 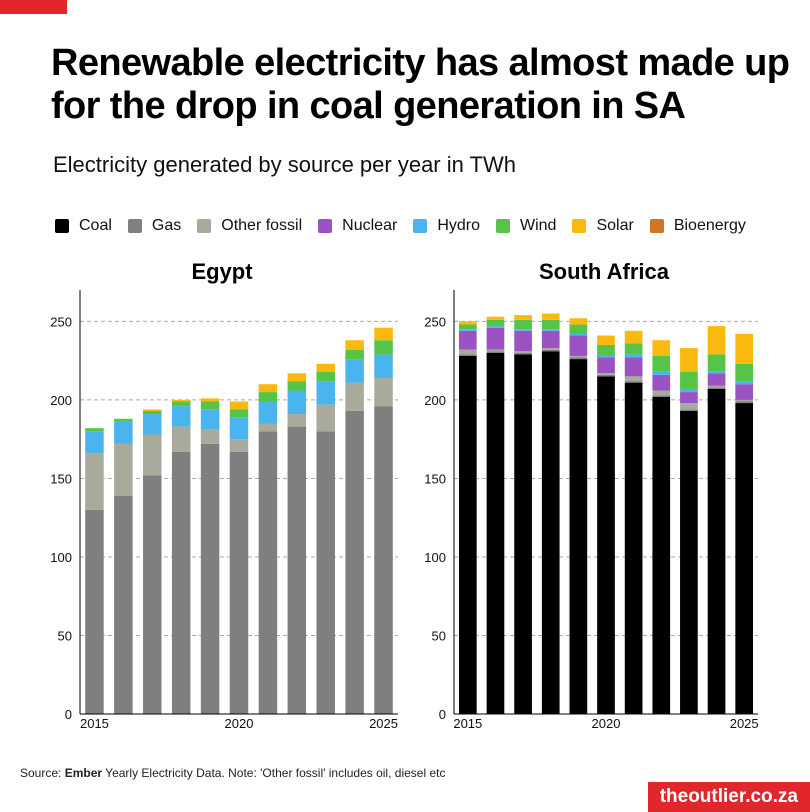 What do you see at coordinates (435, 557) in the screenshot?
I see `y-tick-label: 100` at bounding box center [435, 557].